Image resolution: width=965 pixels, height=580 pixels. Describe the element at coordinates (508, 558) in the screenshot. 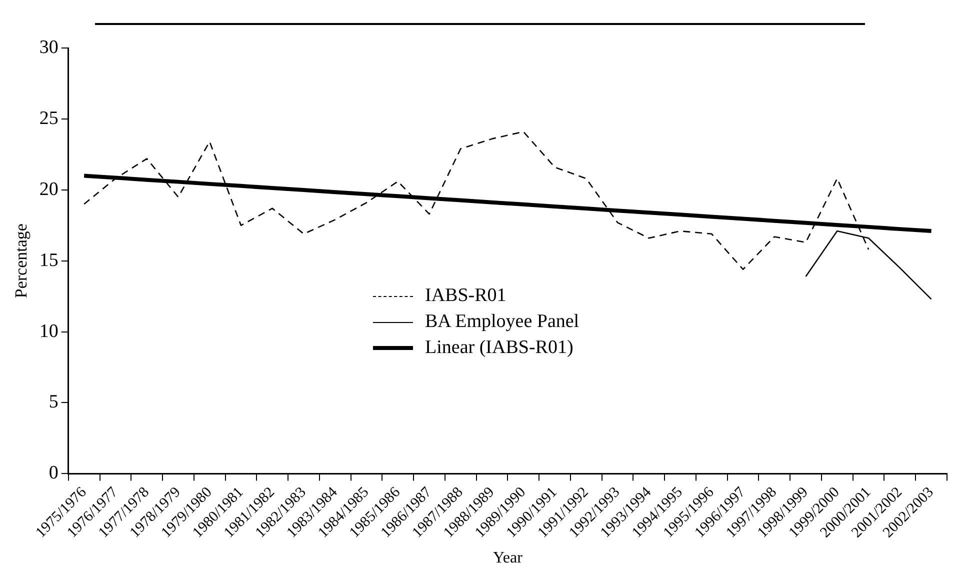

I see `x-axis-title: Year` at that location.